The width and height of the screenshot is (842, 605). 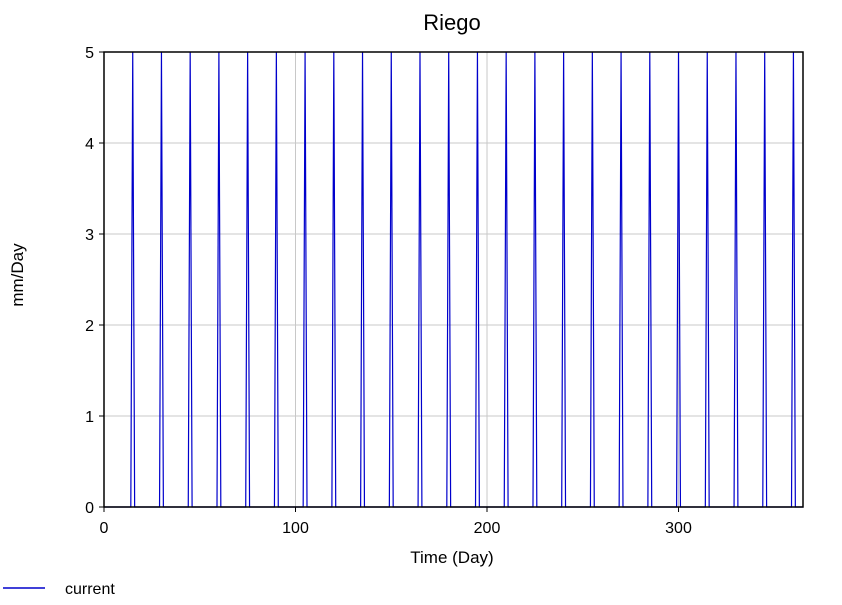 What do you see at coordinates (17, 275) in the screenshot?
I see `y-axis-label: mm/Day` at bounding box center [17, 275].